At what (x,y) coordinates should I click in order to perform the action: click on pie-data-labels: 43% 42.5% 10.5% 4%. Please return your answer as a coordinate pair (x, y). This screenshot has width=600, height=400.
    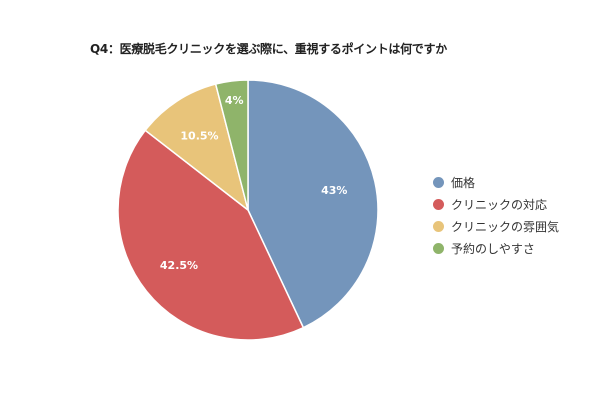
    Looking at the image, I should click on (254, 183).